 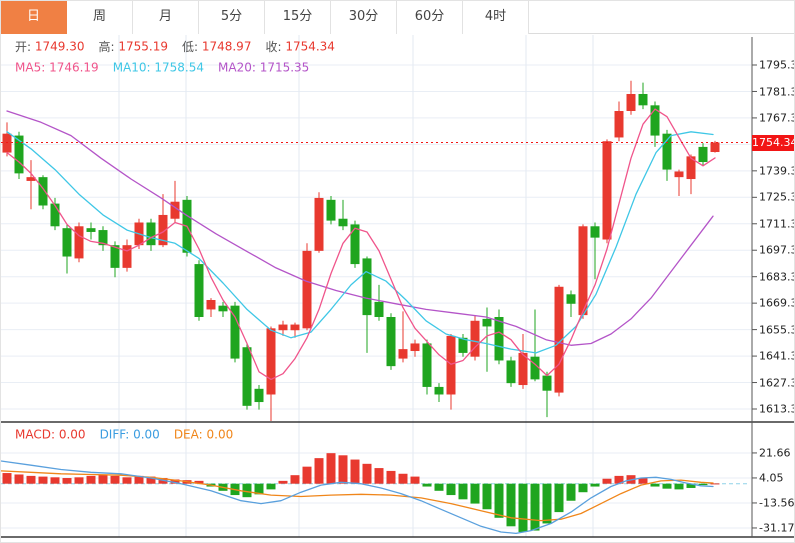 I want to click on price-axis-label: 1613.32, so click(x=776, y=409).